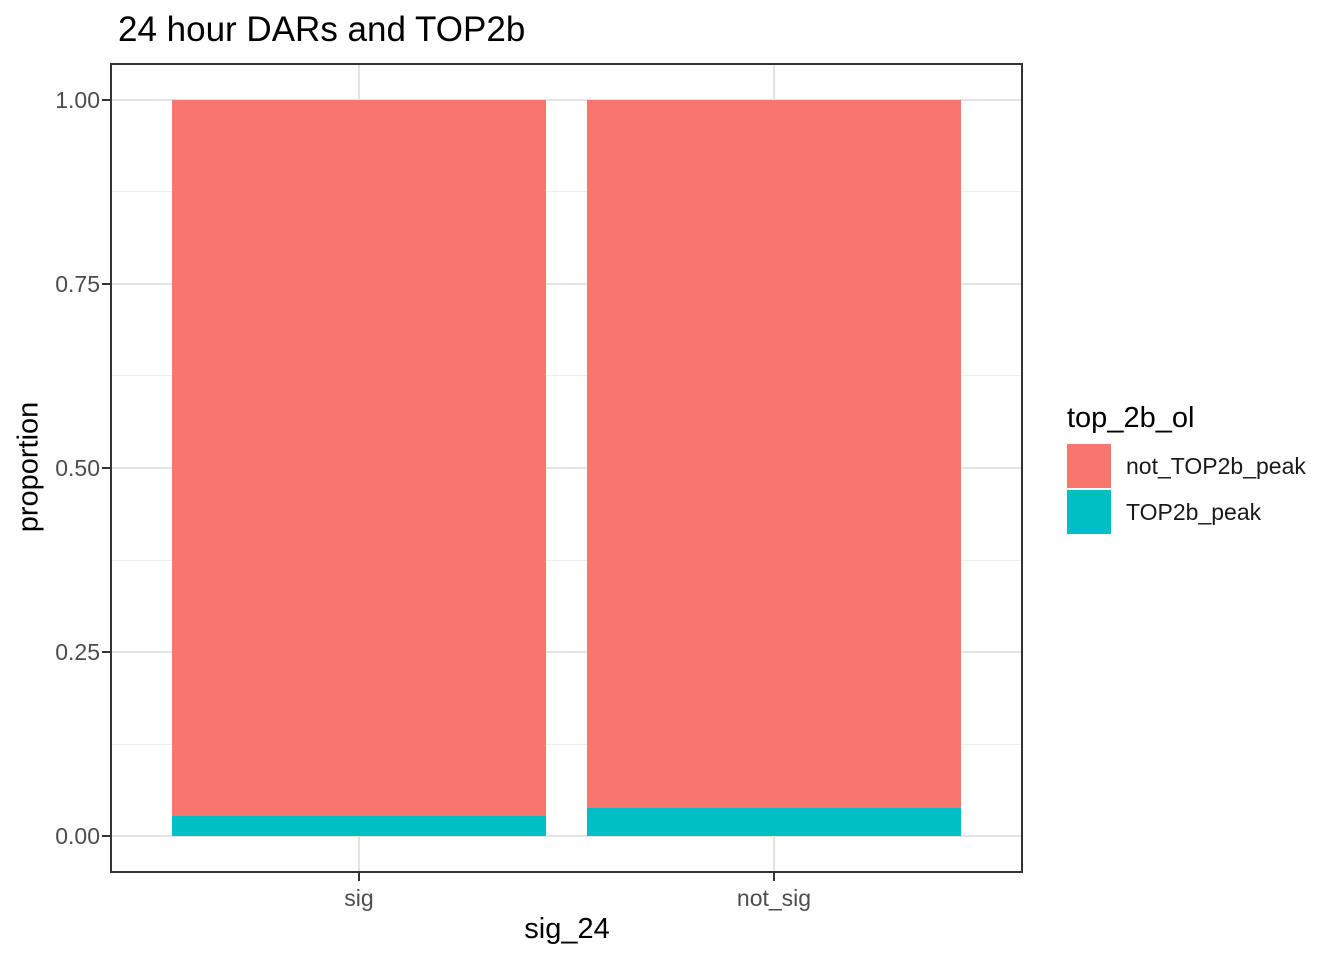  Describe the element at coordinates (1194, 511) in the screenshot. I see `legend-label: TOP2b_peak` at that location.